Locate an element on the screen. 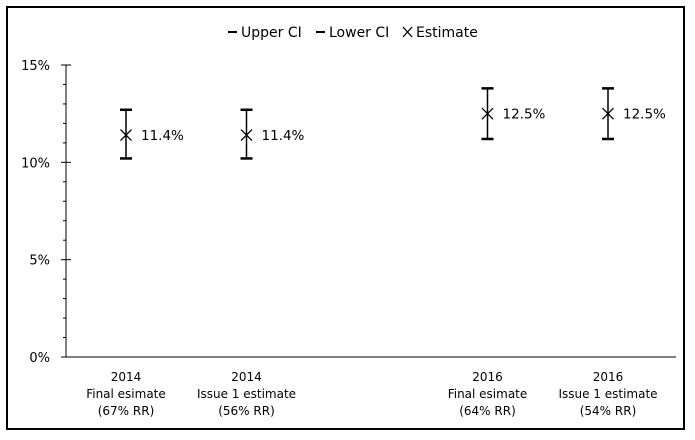  legend: Upper CI Lower CI Estimate is located at coordinates (353, 33).